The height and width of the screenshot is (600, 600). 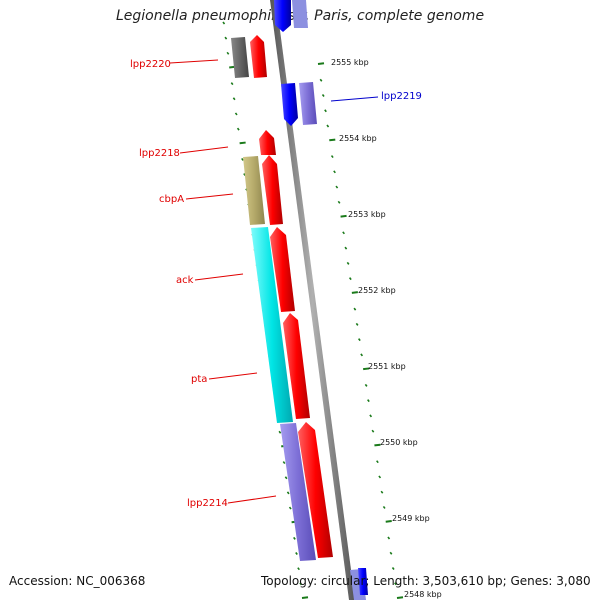 I want to click on gene-lpp2220-red, so click(x=258, y=56).